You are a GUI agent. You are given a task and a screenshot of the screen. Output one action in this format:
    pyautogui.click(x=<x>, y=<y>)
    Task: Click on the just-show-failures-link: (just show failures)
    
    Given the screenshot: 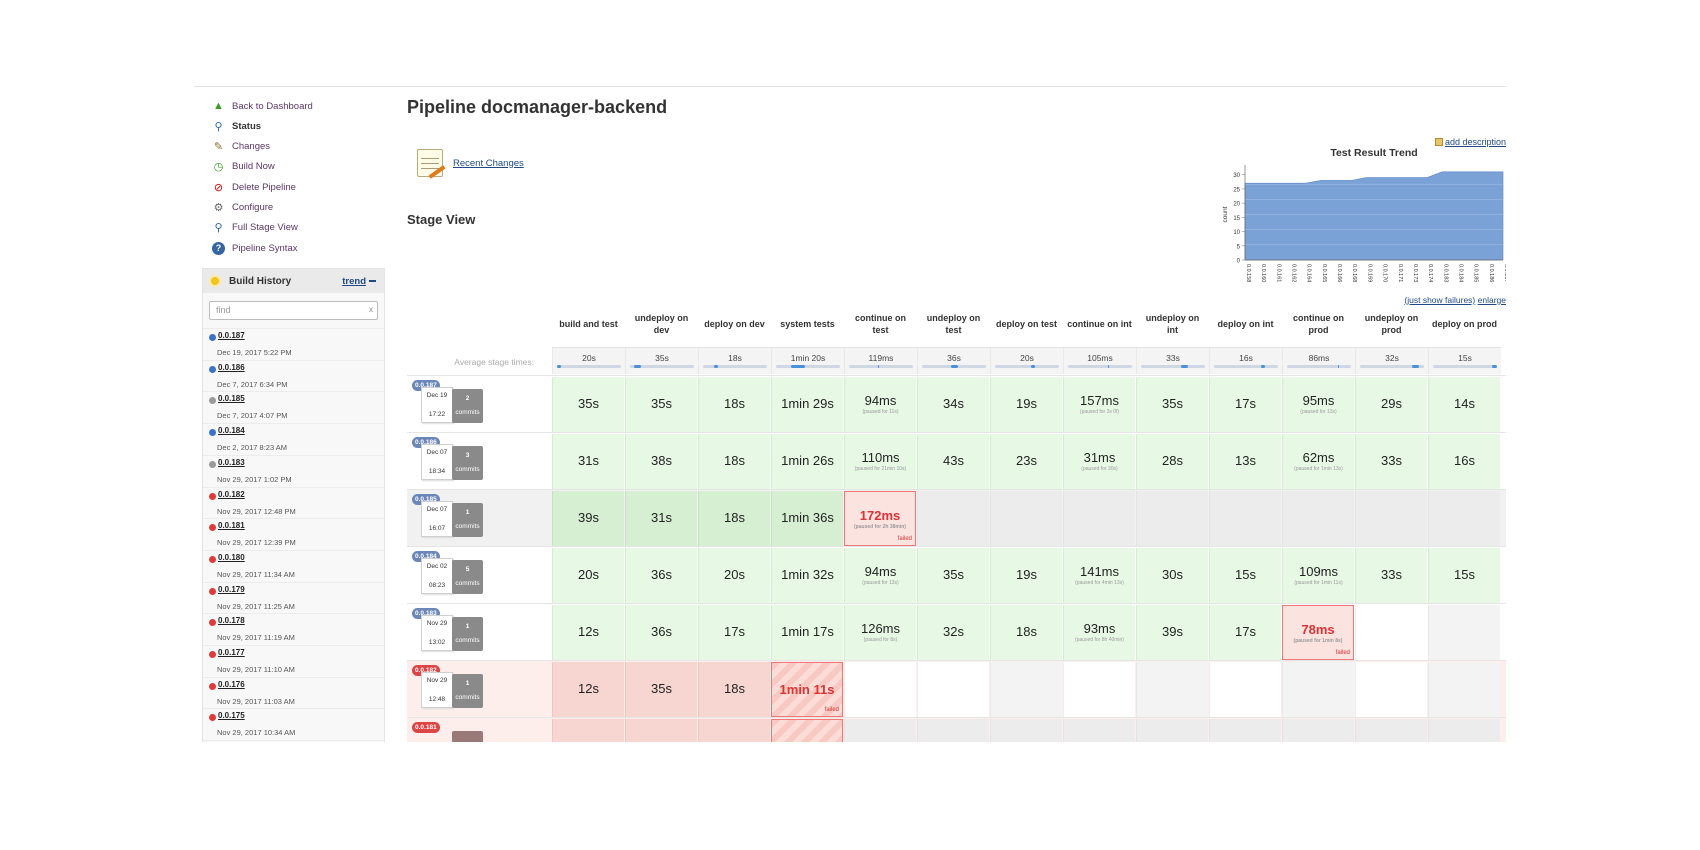 What is the action you would take?
    pyautogui.click(x=1440, y=300)
    